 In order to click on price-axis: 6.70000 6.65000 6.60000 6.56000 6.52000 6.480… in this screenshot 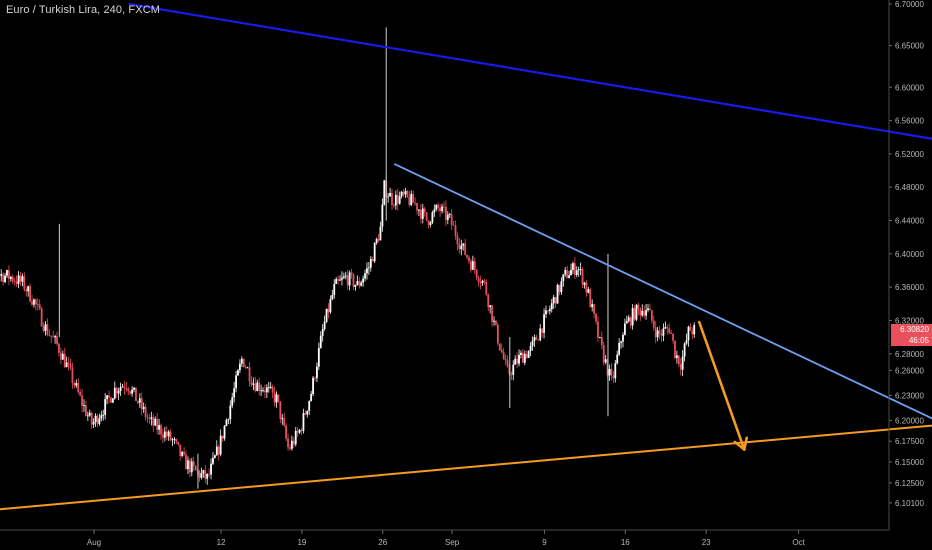, I will do `click(906, 265)`.